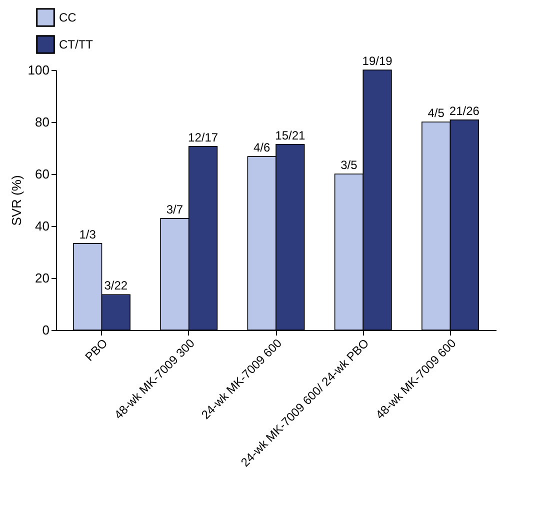  Describe the element at coordinates (436, 113) in the screenshot. I see `annotation: 4/5` at that location.